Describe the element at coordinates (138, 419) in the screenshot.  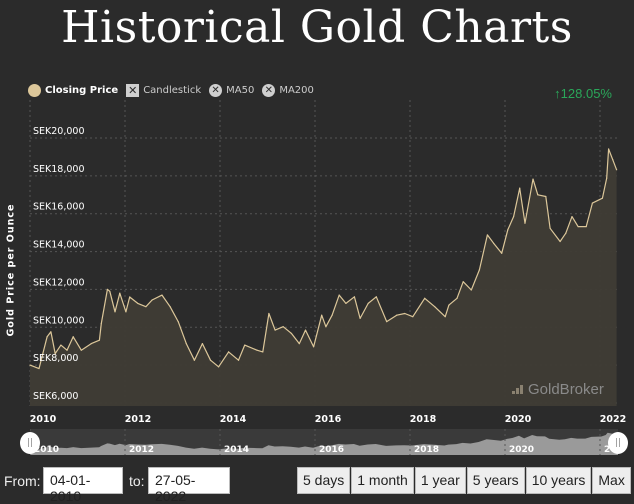
I see `x-tick-label: 2012` at that location.